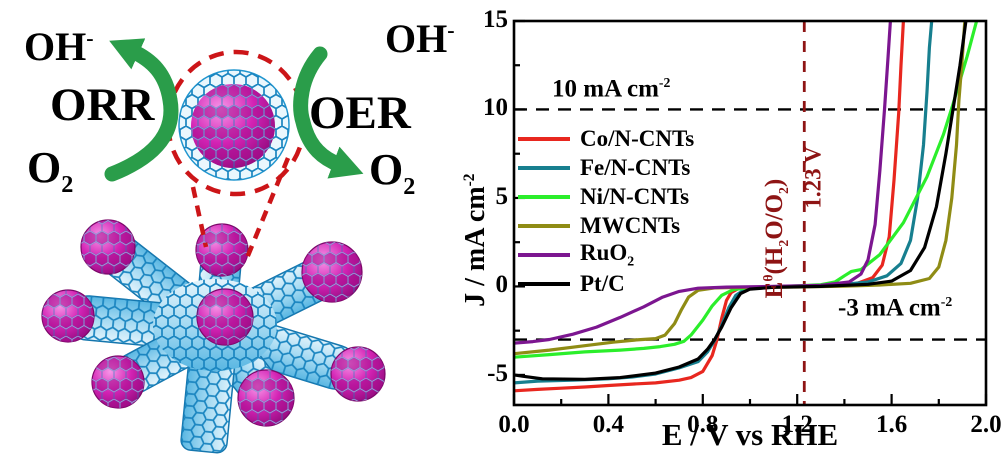 This screenshot has height=476, width=1001. What do you see at coordinates (635, 196) in the screenshot?
I see `legend-label: Ni/N-CNTs` at bounding box center [635, 196].